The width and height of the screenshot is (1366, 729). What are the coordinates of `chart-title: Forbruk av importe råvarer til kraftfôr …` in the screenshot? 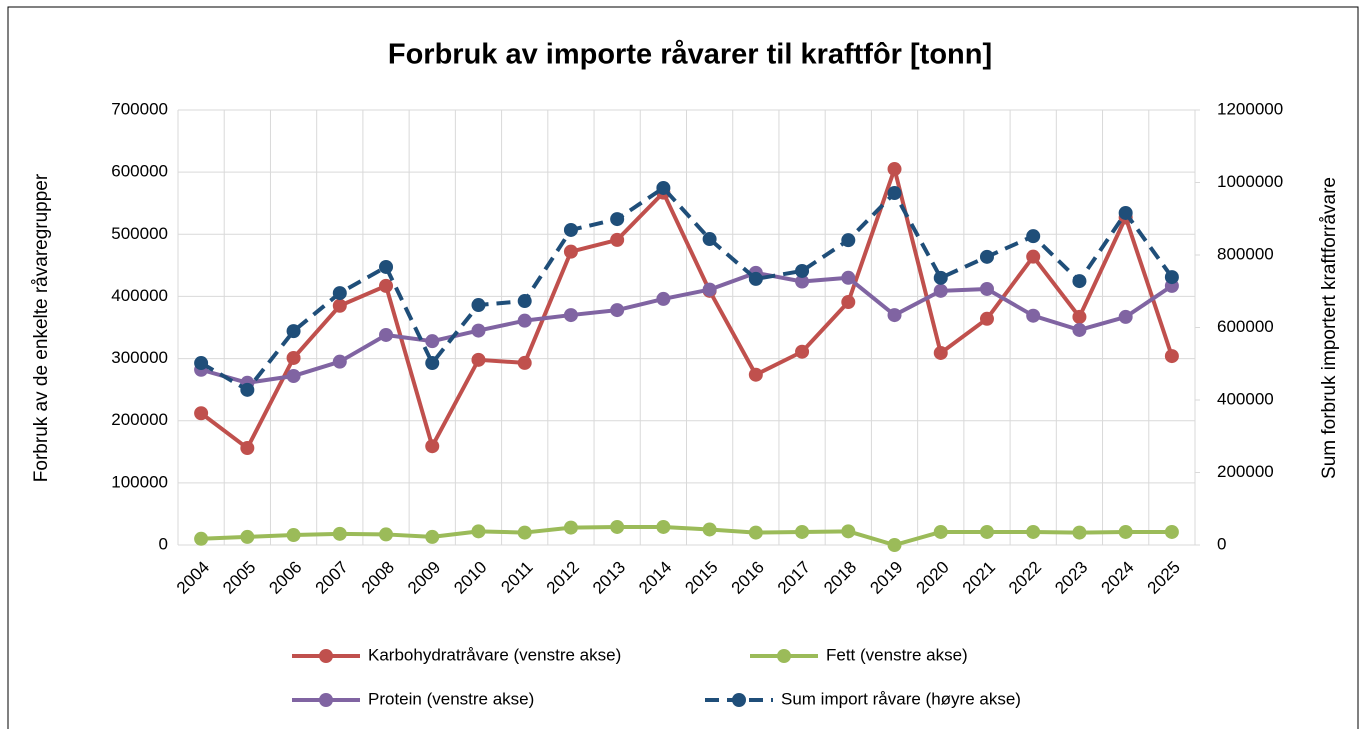 It's located at (690, 55).